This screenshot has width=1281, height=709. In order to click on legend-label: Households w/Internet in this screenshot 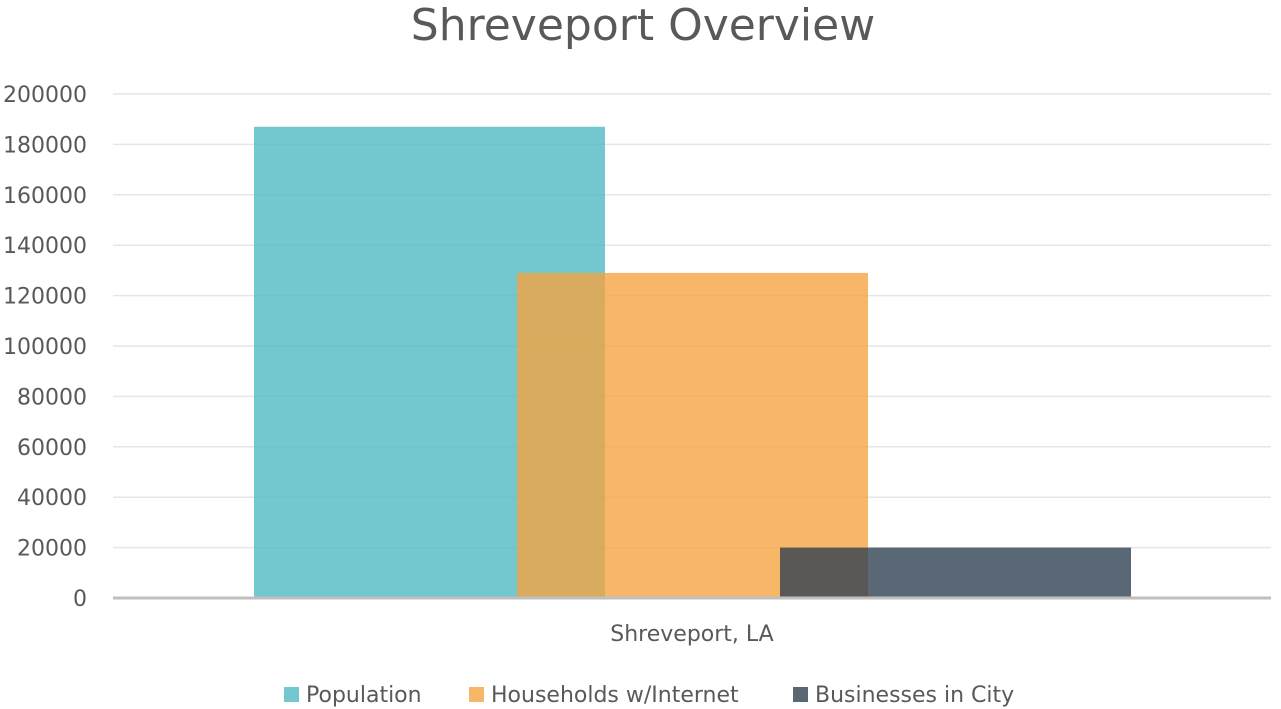, I will do `click(615, 695)`.